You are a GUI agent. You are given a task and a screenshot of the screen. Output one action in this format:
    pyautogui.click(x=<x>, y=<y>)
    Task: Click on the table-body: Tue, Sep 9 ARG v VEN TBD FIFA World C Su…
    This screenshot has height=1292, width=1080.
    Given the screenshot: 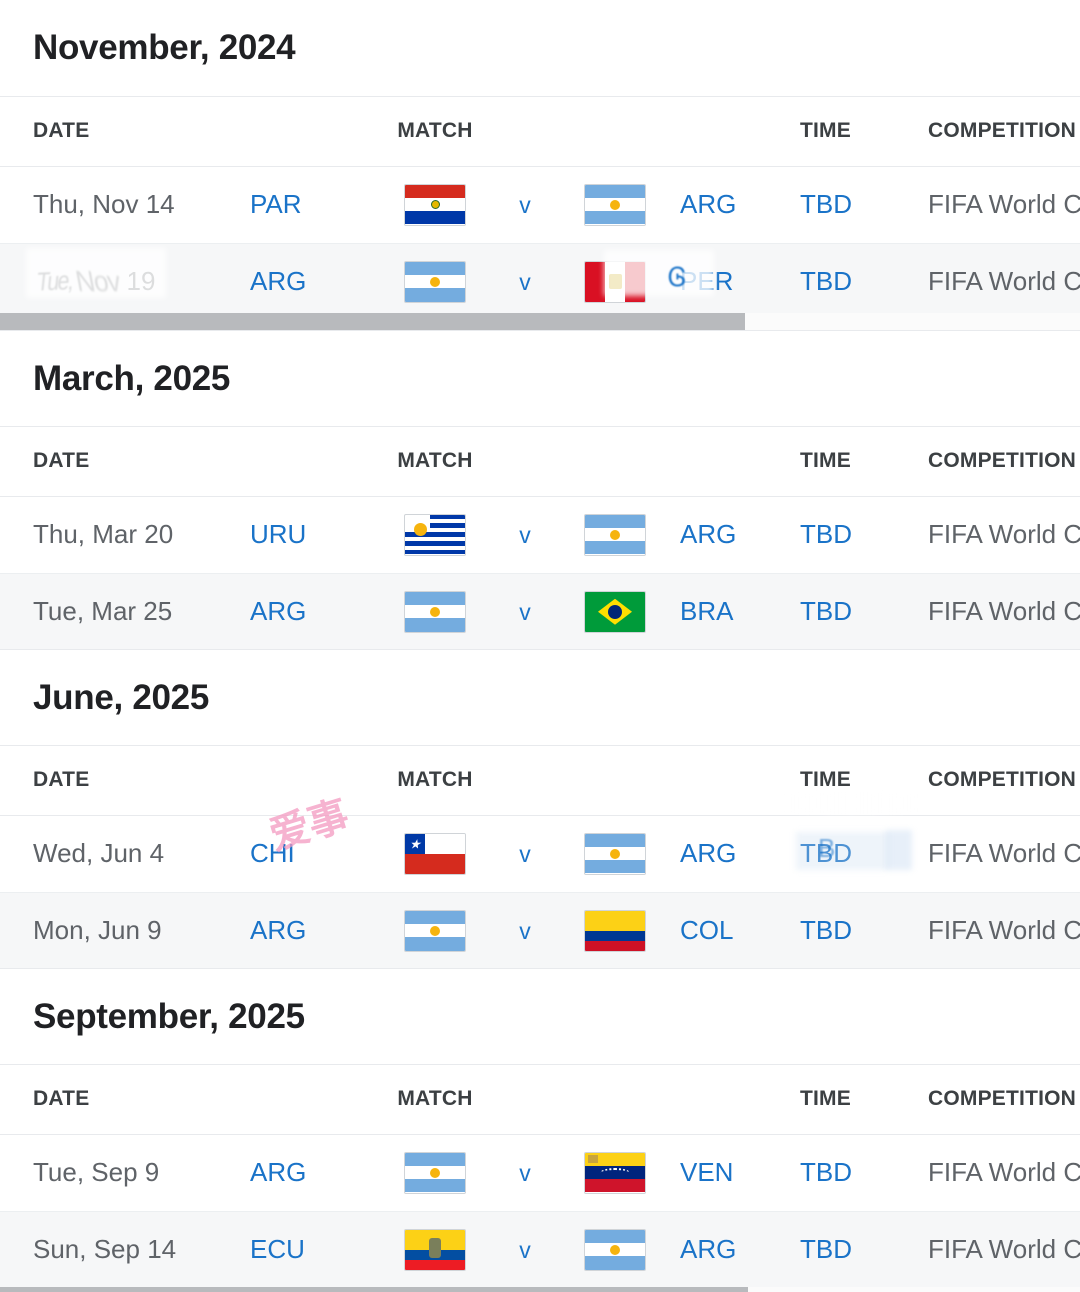 What is the action you would take?
    pyautogui.click(x=540, y=1211)
    